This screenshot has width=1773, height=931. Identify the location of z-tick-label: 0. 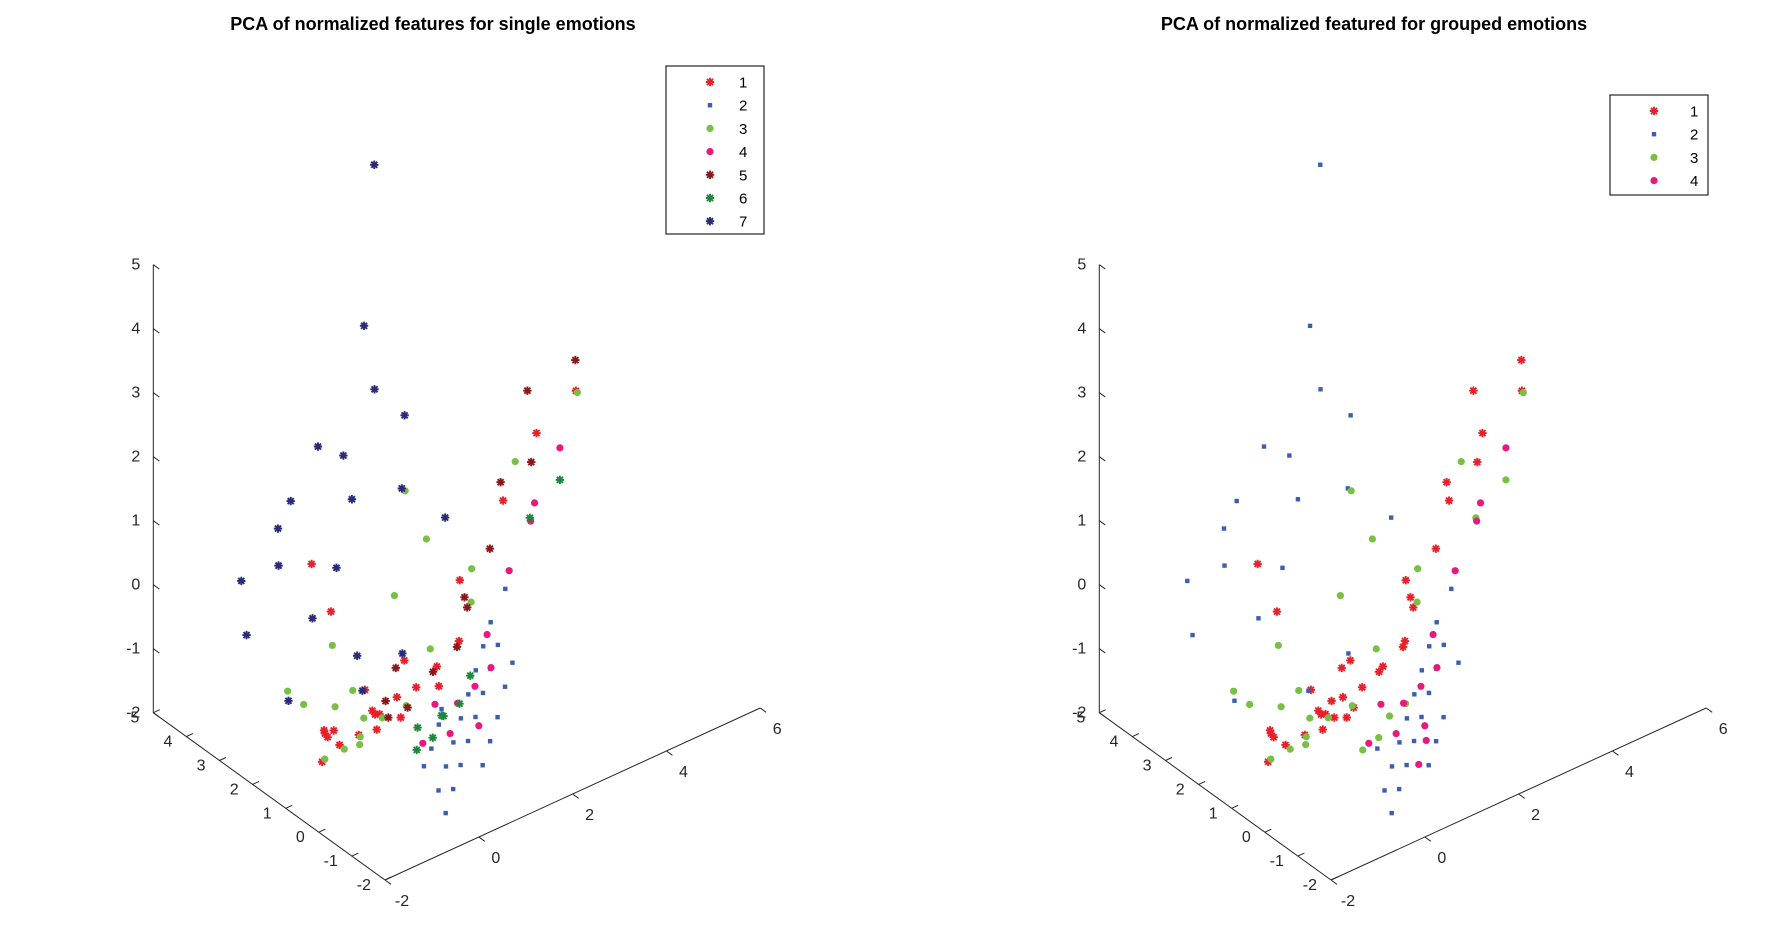
(135, 585).